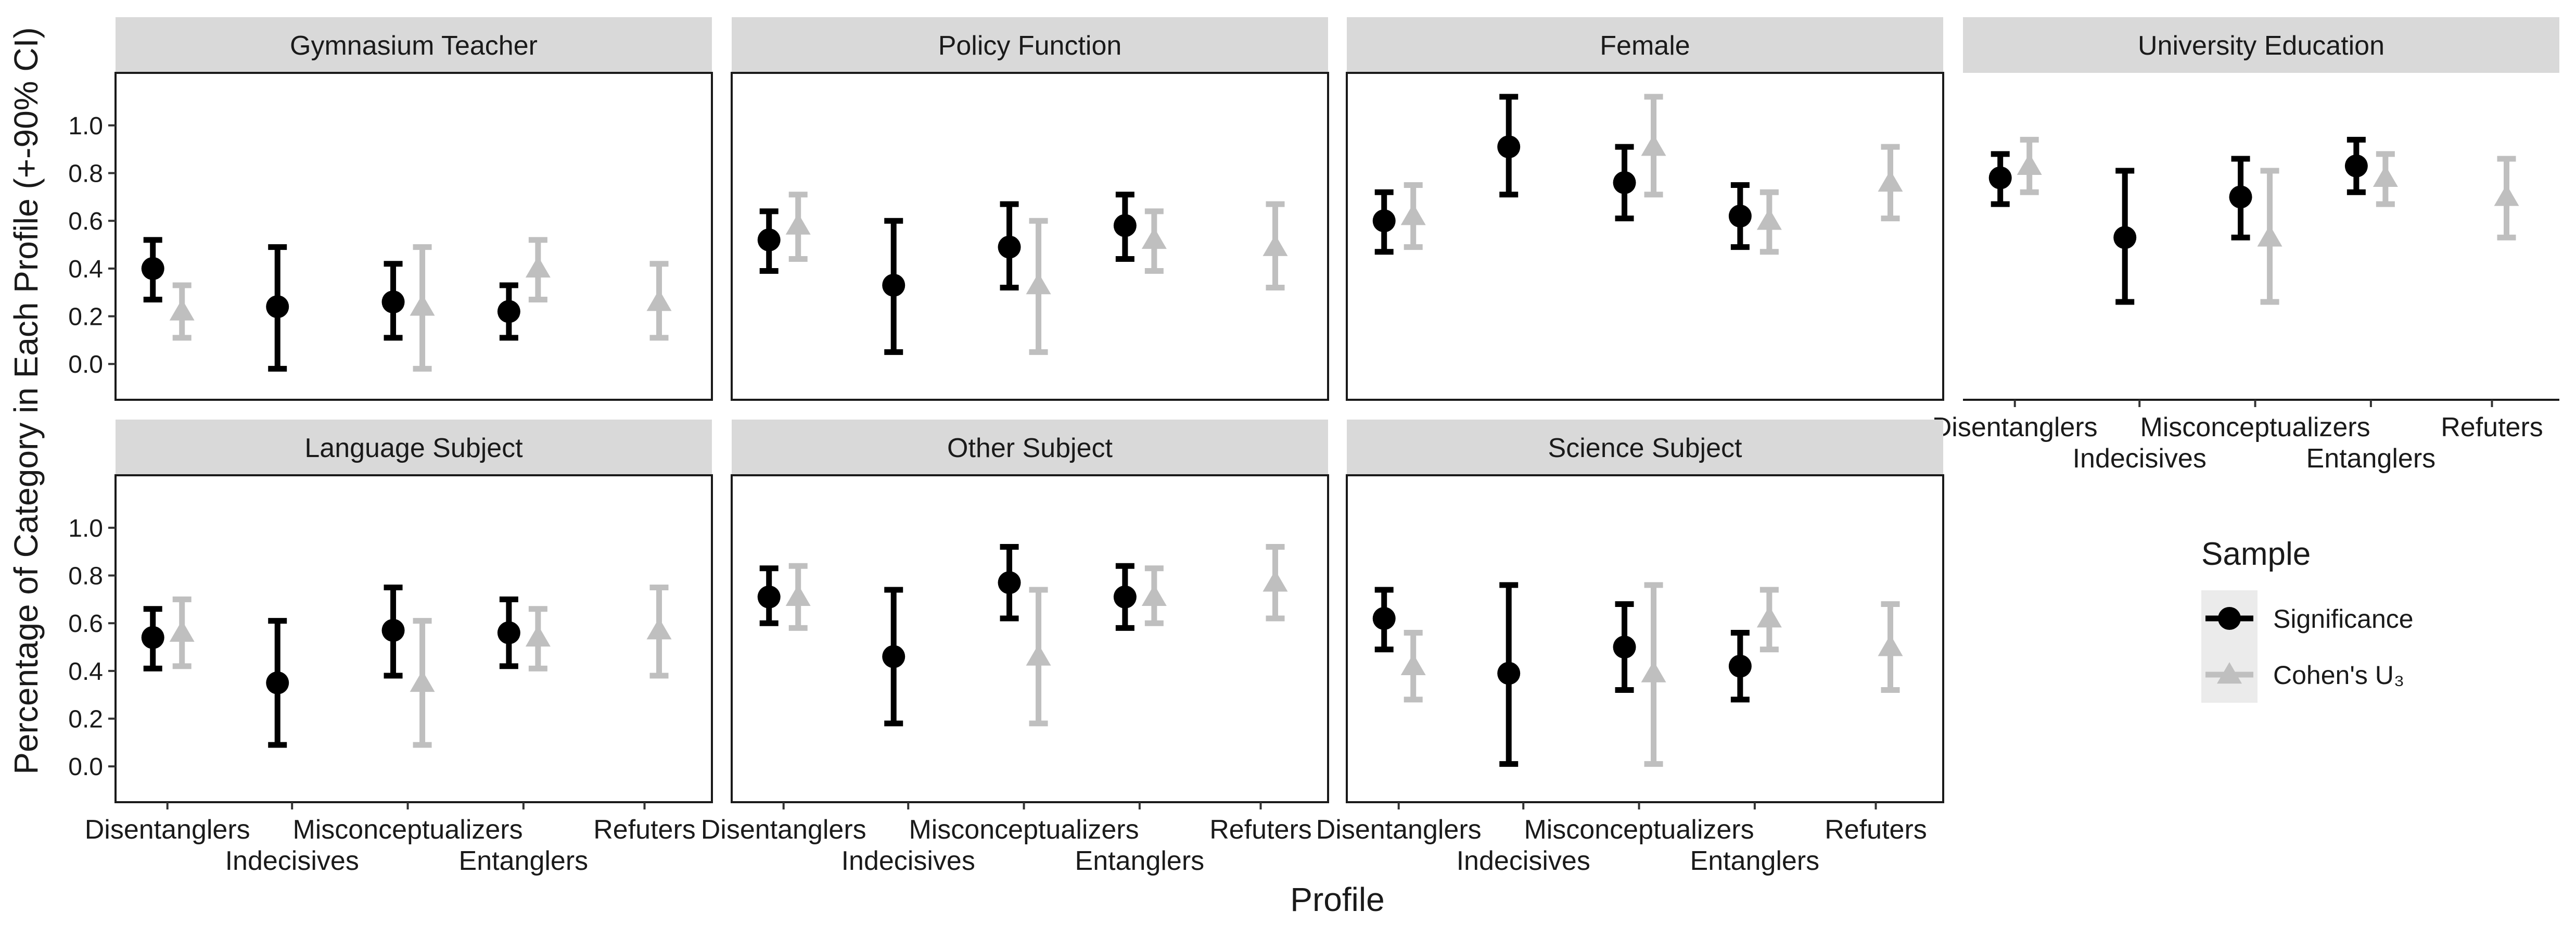 Image resolution: width=2576 pixels, height=937 pixels. I want to click on y-tick-label: 0.6, so click(85, 624).